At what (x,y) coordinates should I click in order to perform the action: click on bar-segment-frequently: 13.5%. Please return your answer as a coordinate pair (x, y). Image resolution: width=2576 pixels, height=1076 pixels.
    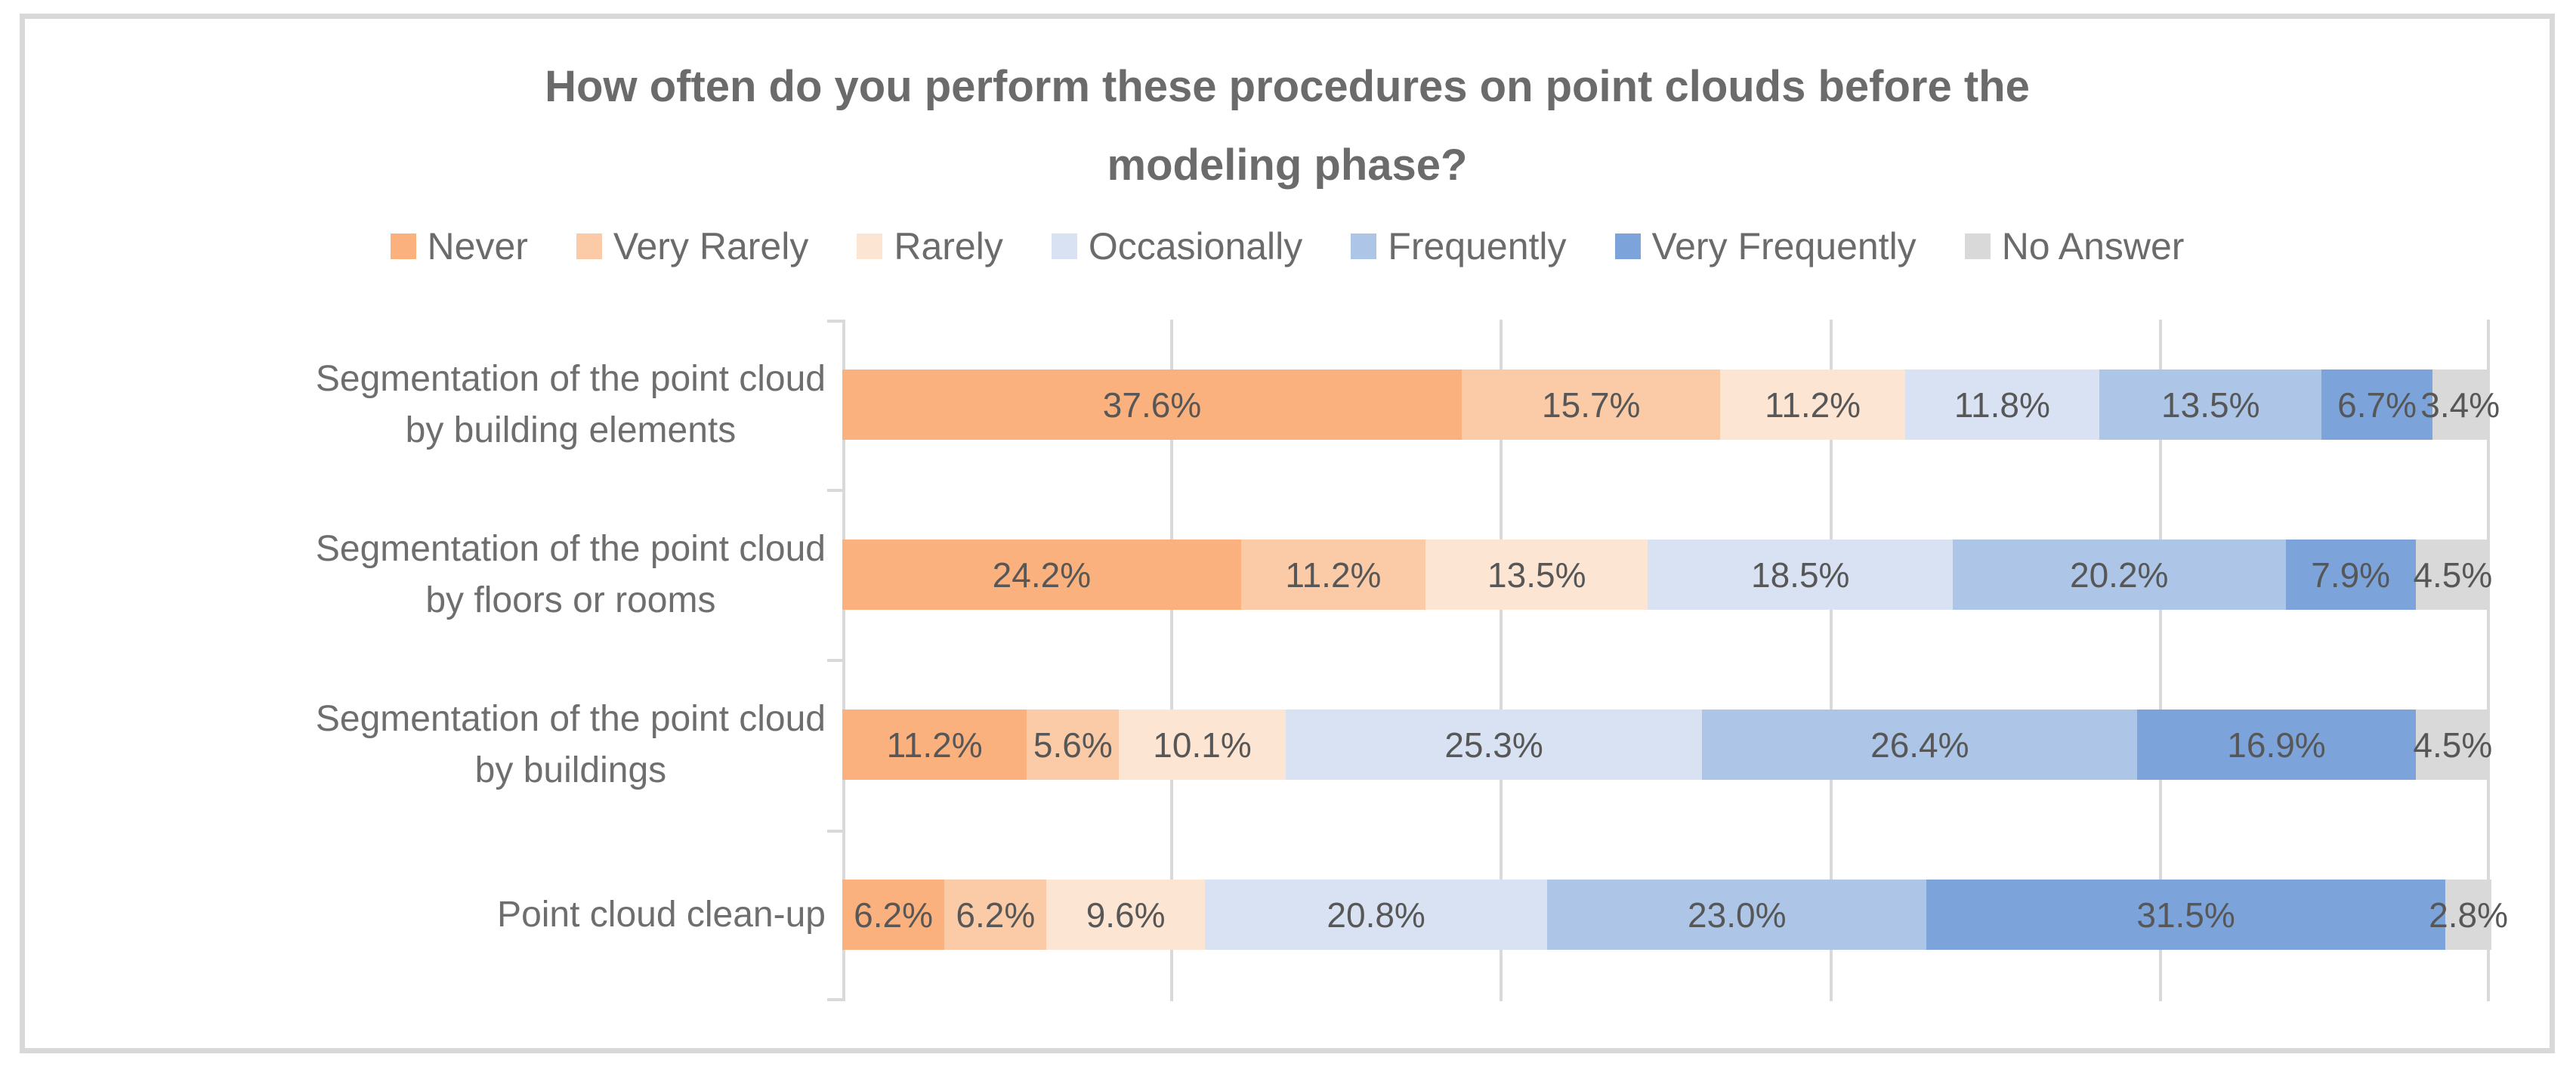
    Looking at the image, I should click on (2210, 404).